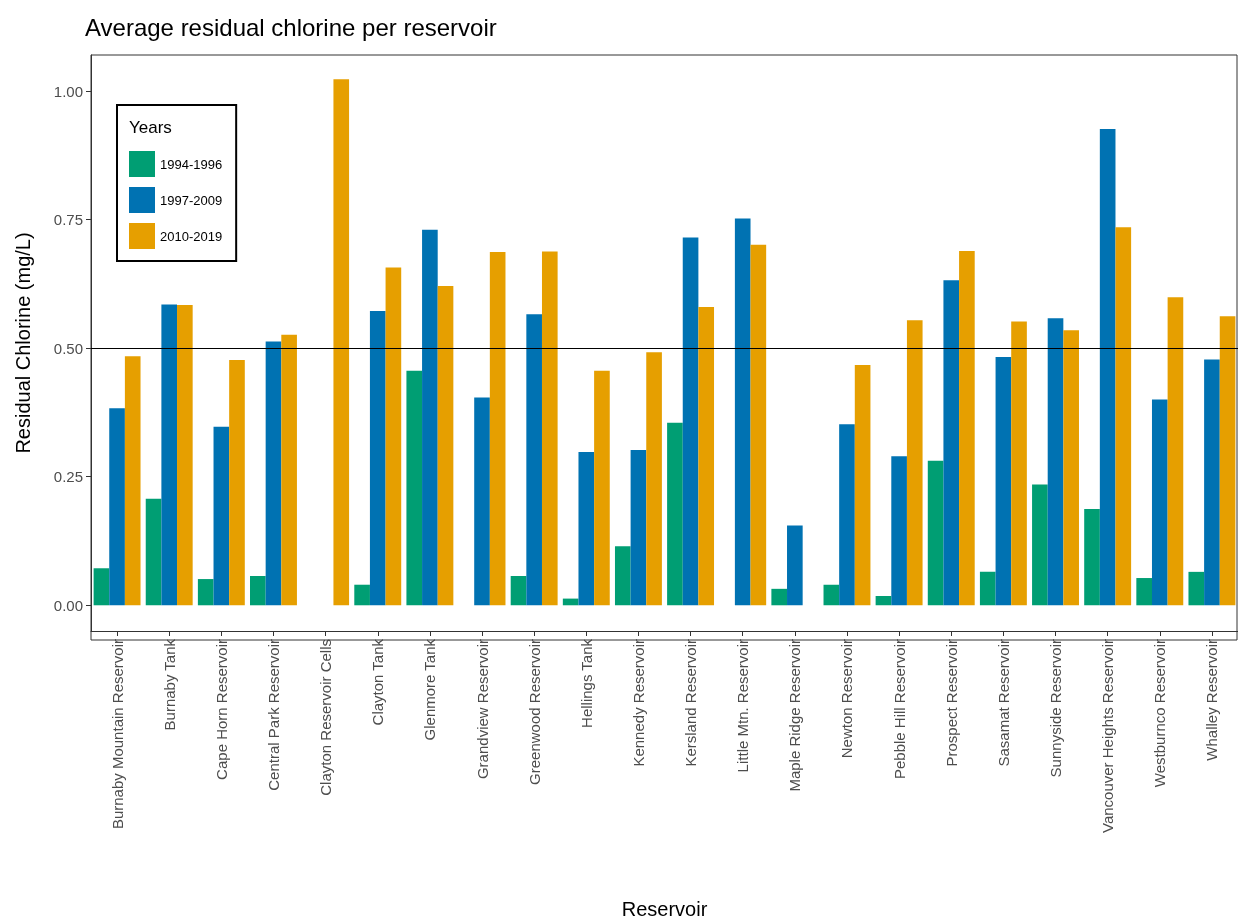  I want to click on x-tick-label: Maple Ridge Reservoir, so click(795, 715).